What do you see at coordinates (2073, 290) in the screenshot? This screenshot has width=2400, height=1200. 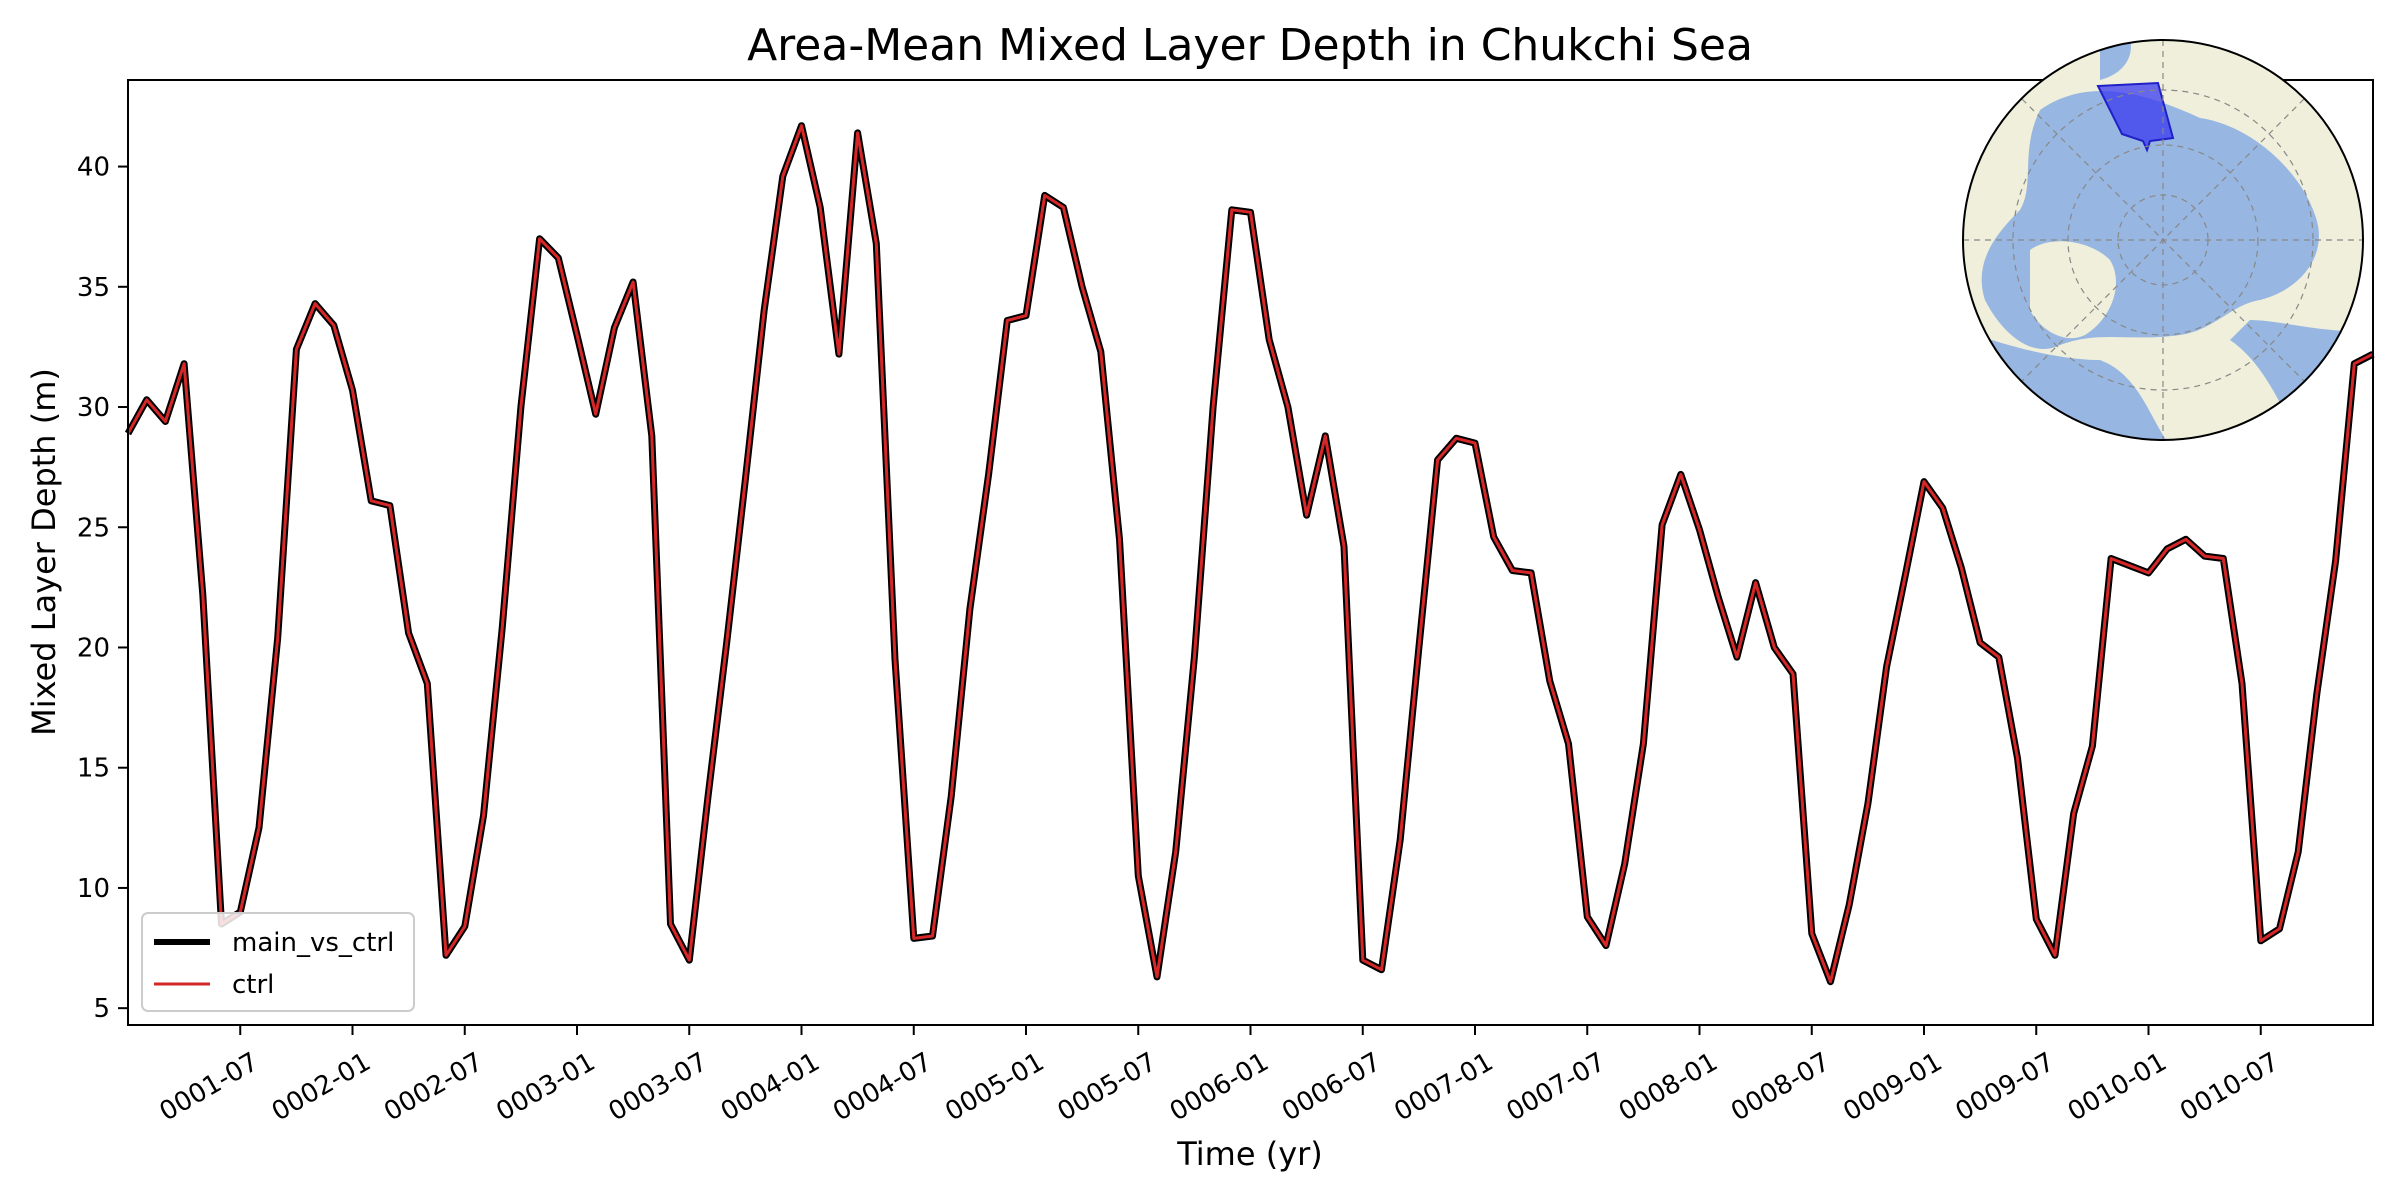 I see `map-greenland` at bounding box center [2073, 290].